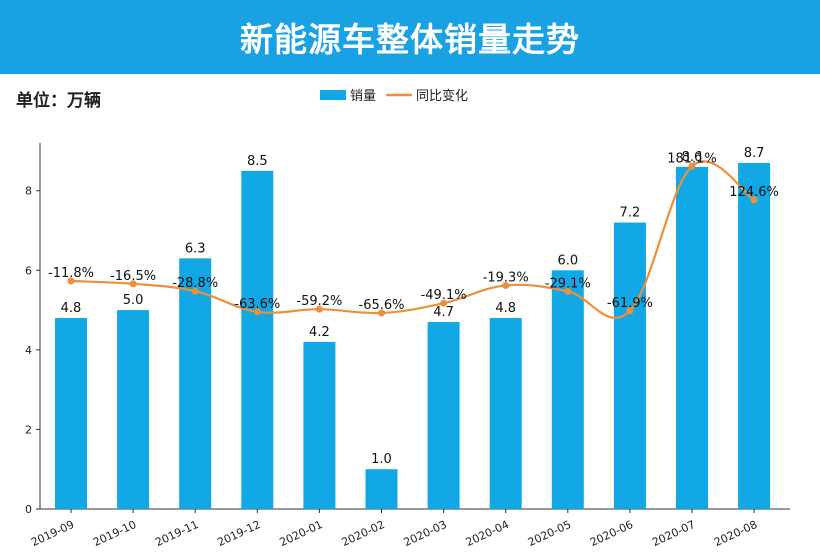  What do you see at coordinates (28, 429) in the screenshot?
I see `y-tick-label: 2` at bounding box center [28, 429].